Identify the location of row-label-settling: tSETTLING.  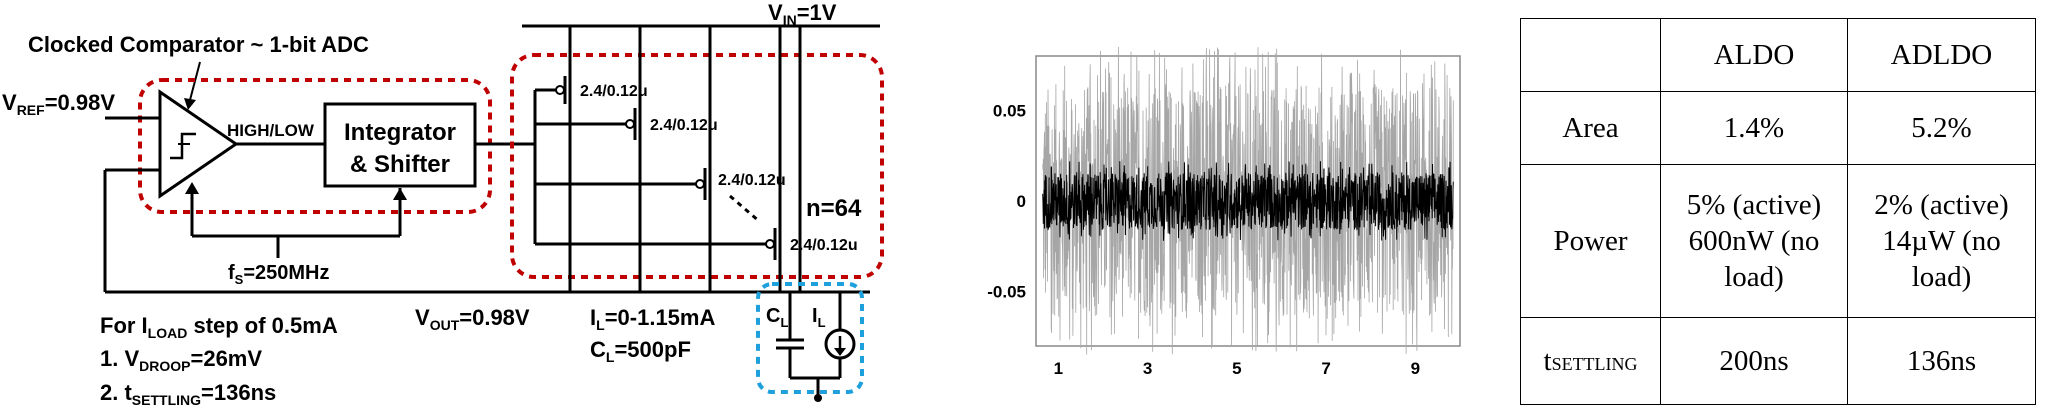
(1590, 361).